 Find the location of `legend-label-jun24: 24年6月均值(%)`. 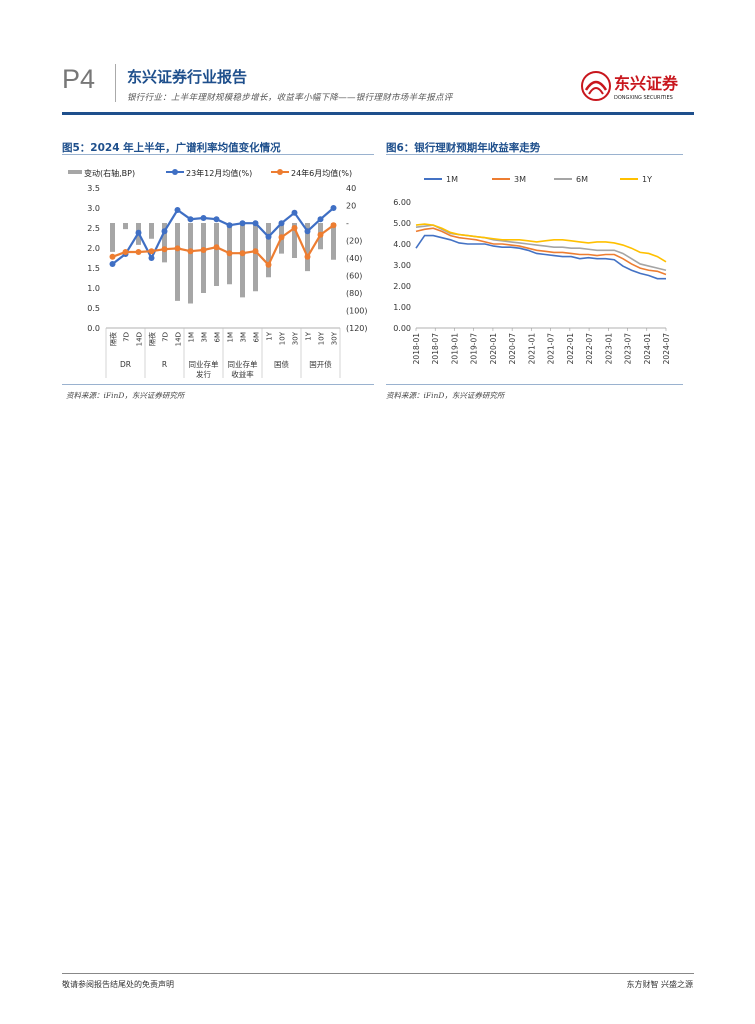

legend-label-jun24: 24年6月均值(%) is located at coordinates (321, 173).